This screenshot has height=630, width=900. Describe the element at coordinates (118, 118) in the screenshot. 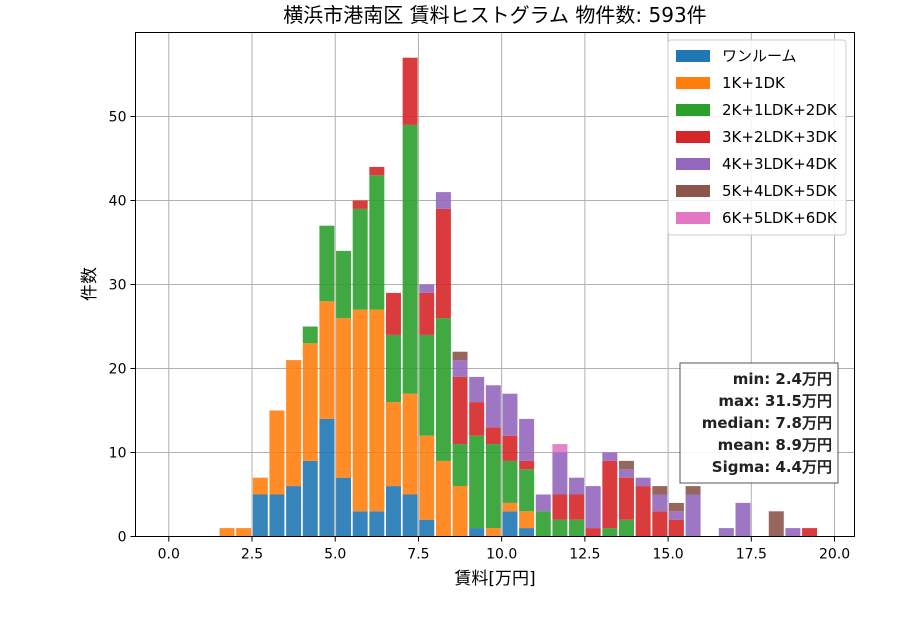

I see `y-tick-label: 50` at that location.